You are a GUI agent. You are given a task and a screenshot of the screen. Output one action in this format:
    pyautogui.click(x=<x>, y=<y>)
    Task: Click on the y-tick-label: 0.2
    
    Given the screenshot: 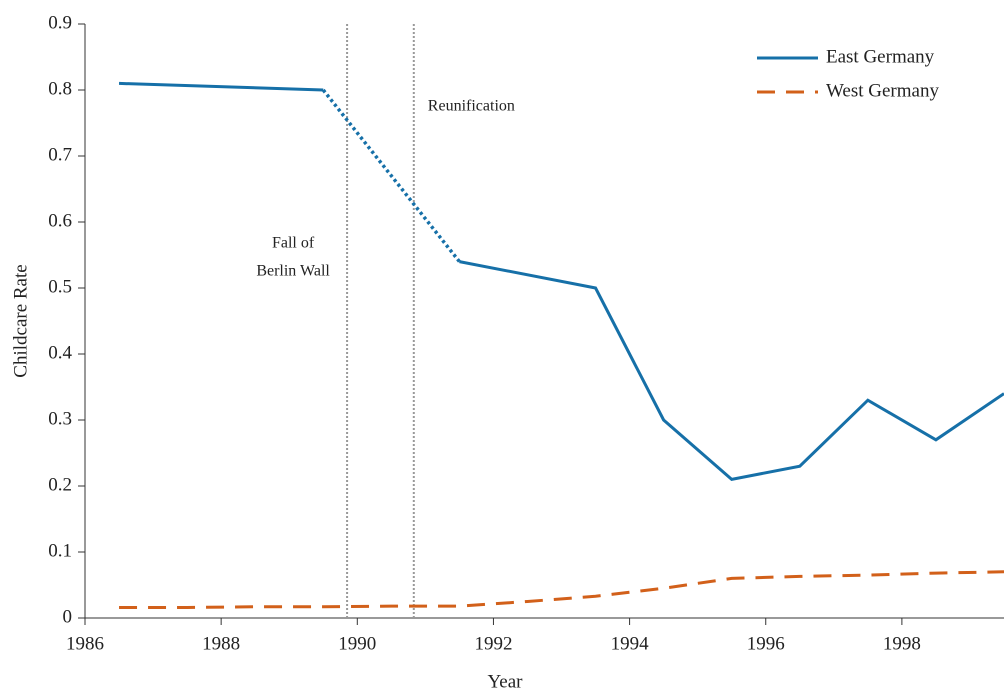 What is the action you would take?
    pyautogui.click(x=60, y=484)
    